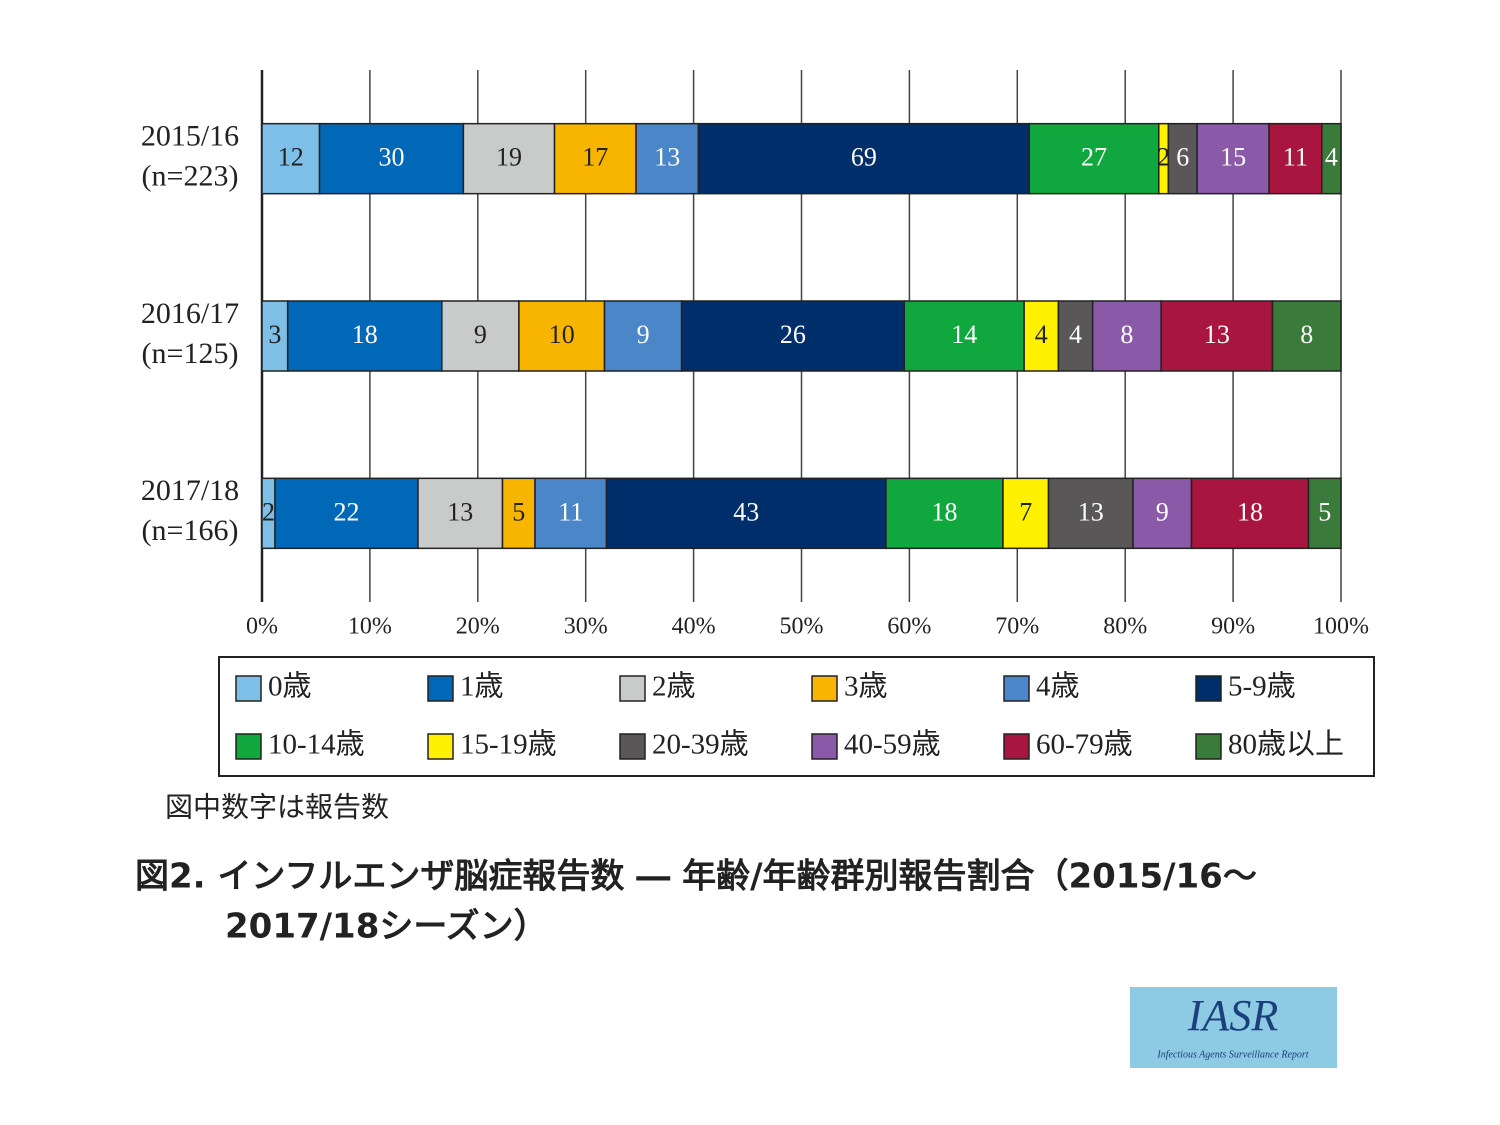 This screenshot has width=1500, height=1125. What do you see at coordinates (277, 807) in the screenshot?
I see `note: 図中数字は報告数` at bounding box center [277, 807].